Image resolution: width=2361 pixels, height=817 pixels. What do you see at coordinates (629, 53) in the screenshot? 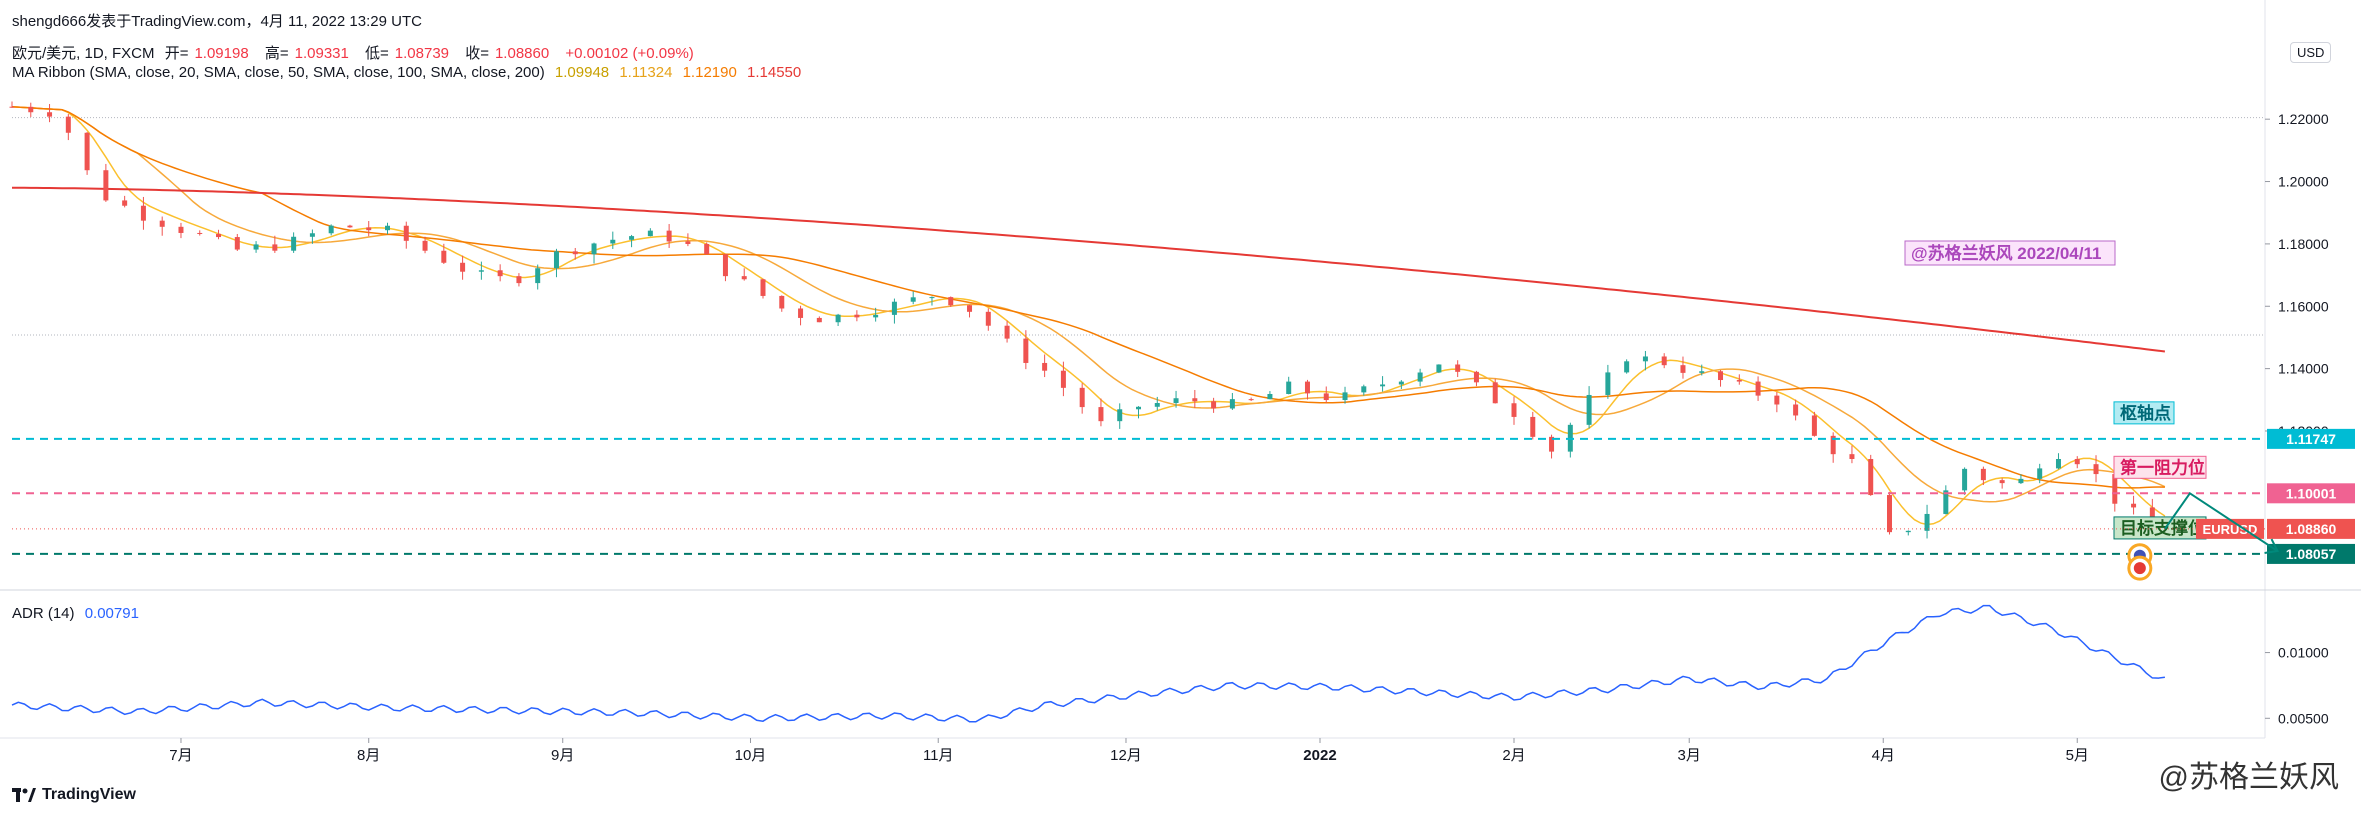
I see `change-value: +0.00102 (+0.09%)` at bounding box center [629, 53].